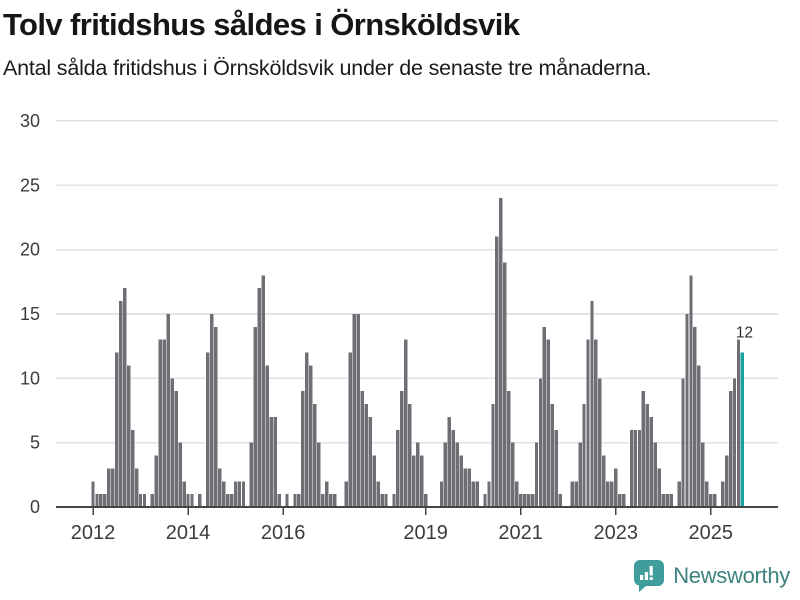 The height and width of the screenshot is (600, 800). I want to click on logo-chart-glyph, so click(646, 573).